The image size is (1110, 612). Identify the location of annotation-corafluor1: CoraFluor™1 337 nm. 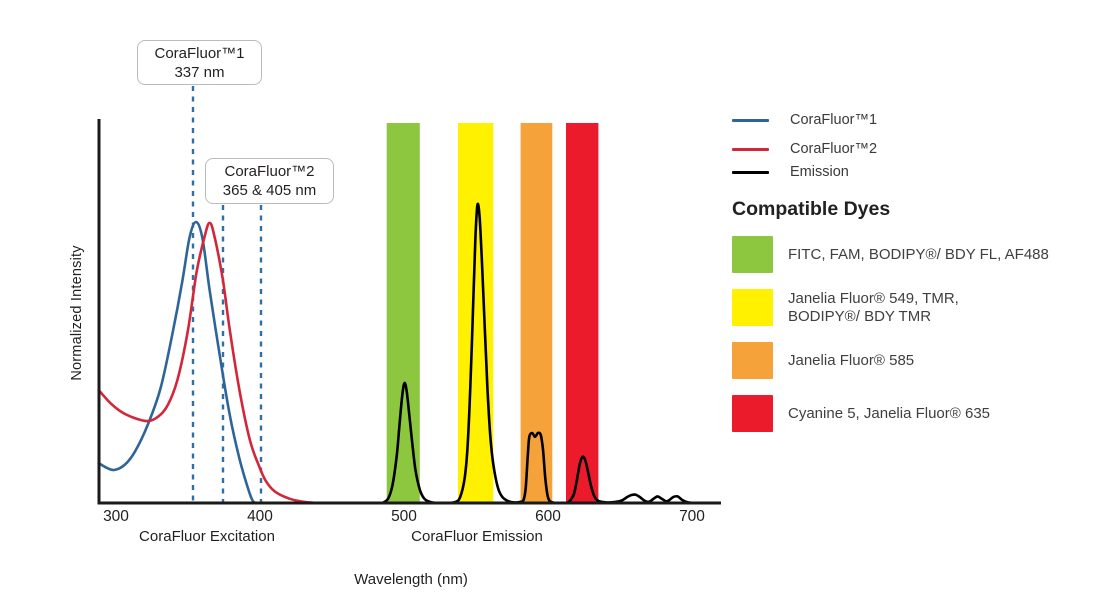
(199, 62).